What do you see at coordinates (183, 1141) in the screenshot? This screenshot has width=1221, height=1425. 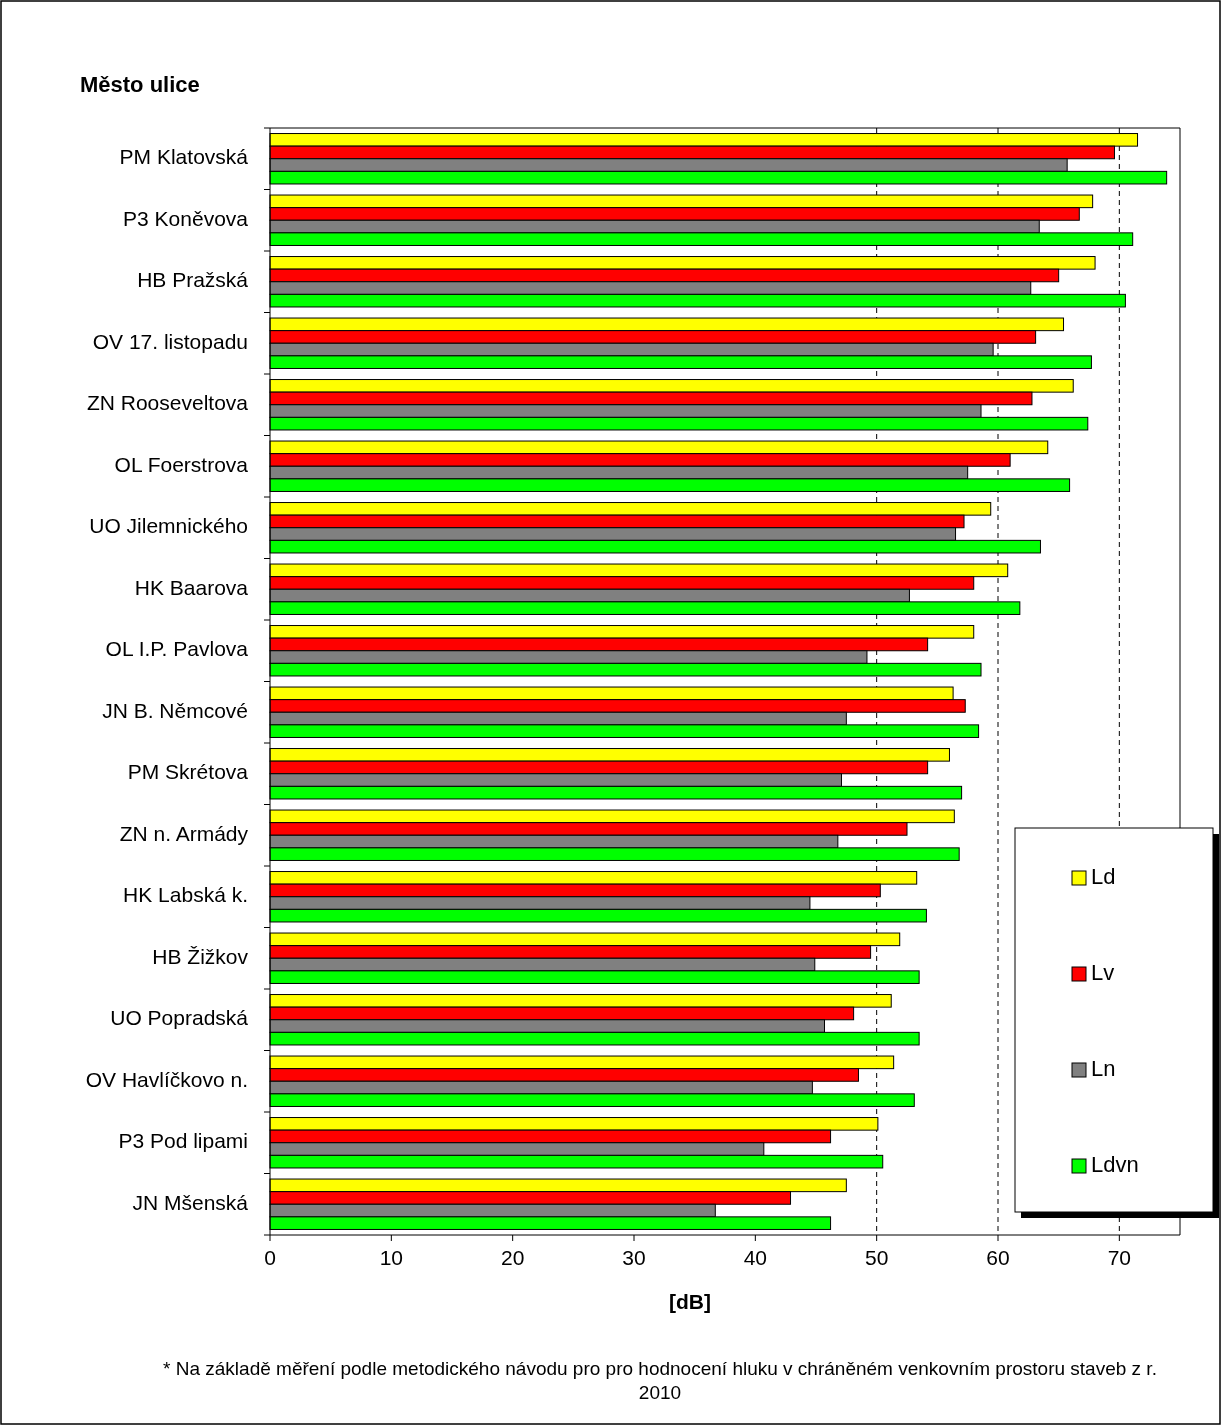 I see `y-tick-label: P3 Pod lipami` at bounding box center [183, 1141].